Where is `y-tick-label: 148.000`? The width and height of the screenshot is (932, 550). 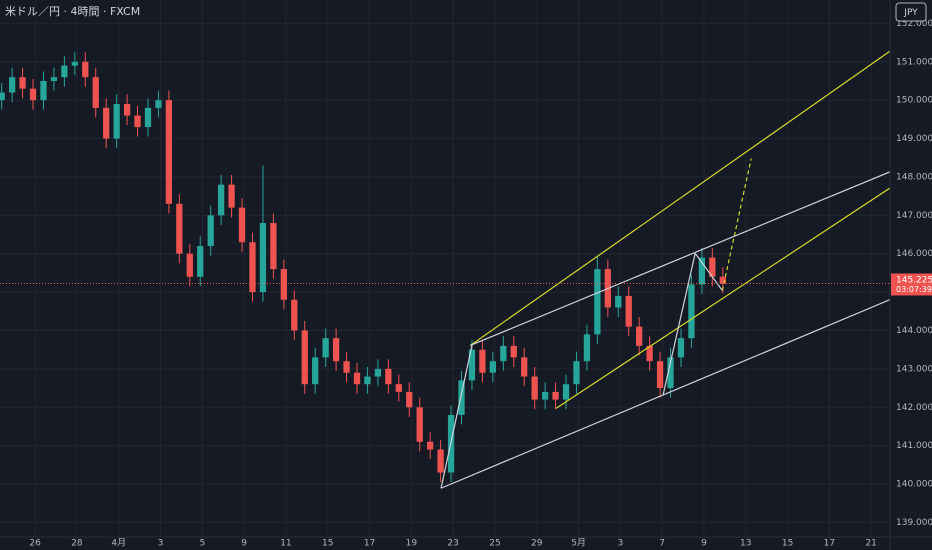 y-tick-label: 148.000 is located at coordinates (914, 177).